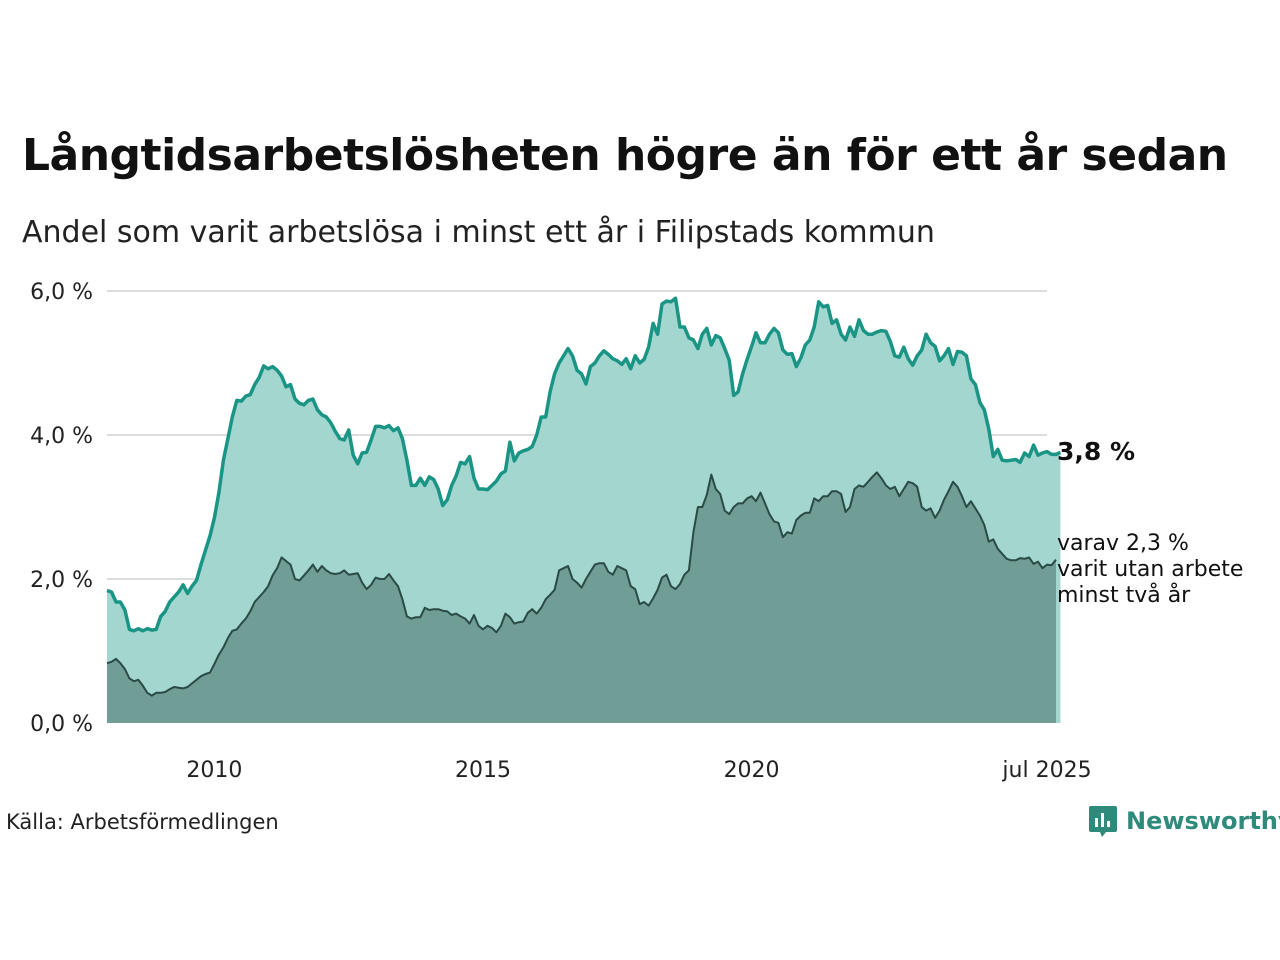  I want to click on note-line: varav 2,3 %, so click(1123, 543).